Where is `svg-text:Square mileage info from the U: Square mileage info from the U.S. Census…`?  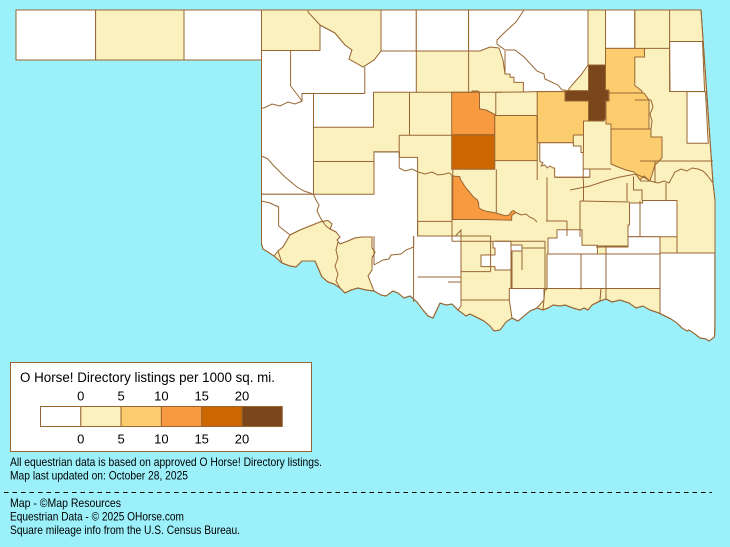 svg-text:Square mileage info from the U: Square mileage info from the U.S. Census… is located at coordinates (125, 530).